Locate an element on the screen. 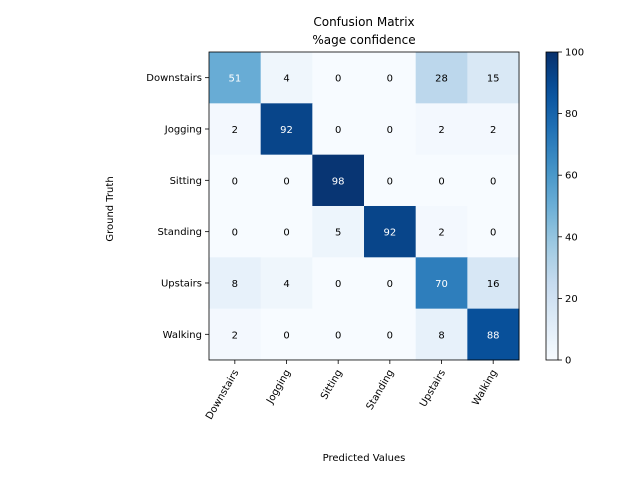 Image resolution: width=640 pixels, height=480 pixels. colorbar-tick-label: 60 is located at coordinates (571, 176).